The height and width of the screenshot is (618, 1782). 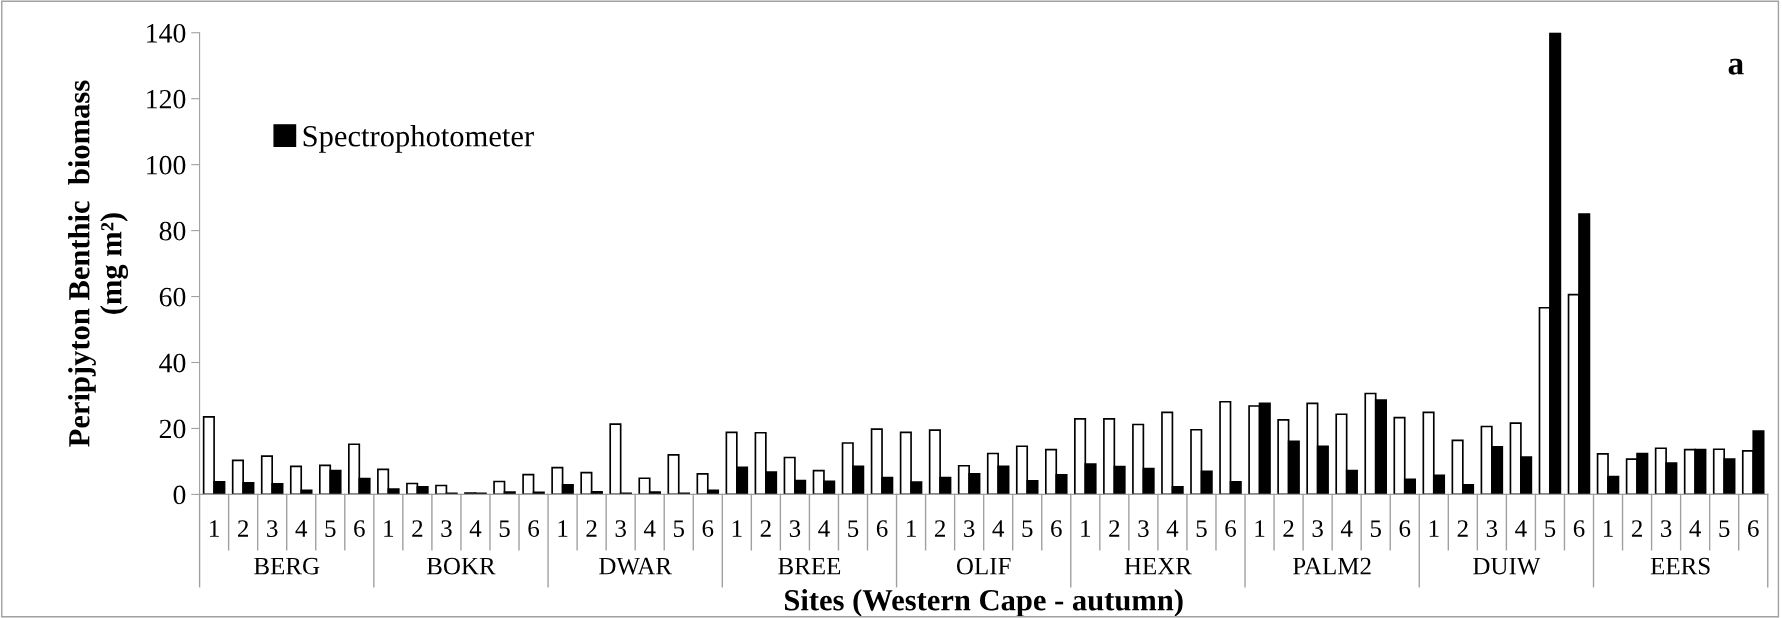 What do you see at coordinates (1680, 566) in the screenshot?
I see `text: EERS` at bounding box center [1680, 566].